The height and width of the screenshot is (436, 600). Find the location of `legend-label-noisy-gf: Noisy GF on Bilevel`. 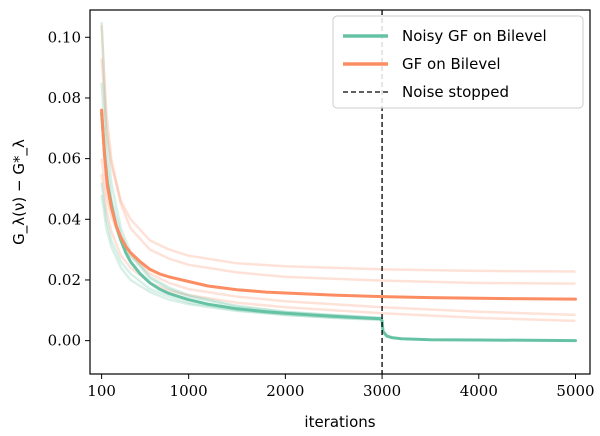

legend-label-noisy-gf: Noisy GF on Bilevel is located at coordinates (474, 36).